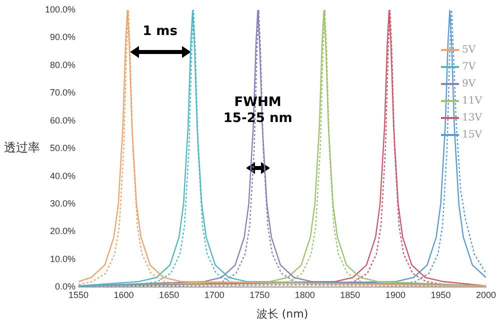 The height and width of the screenshot is (322, 500). What do you see at coordinates (469, 67) in the screenshot?
I see `legend-label: 7V` at bounding box center [469, 67].